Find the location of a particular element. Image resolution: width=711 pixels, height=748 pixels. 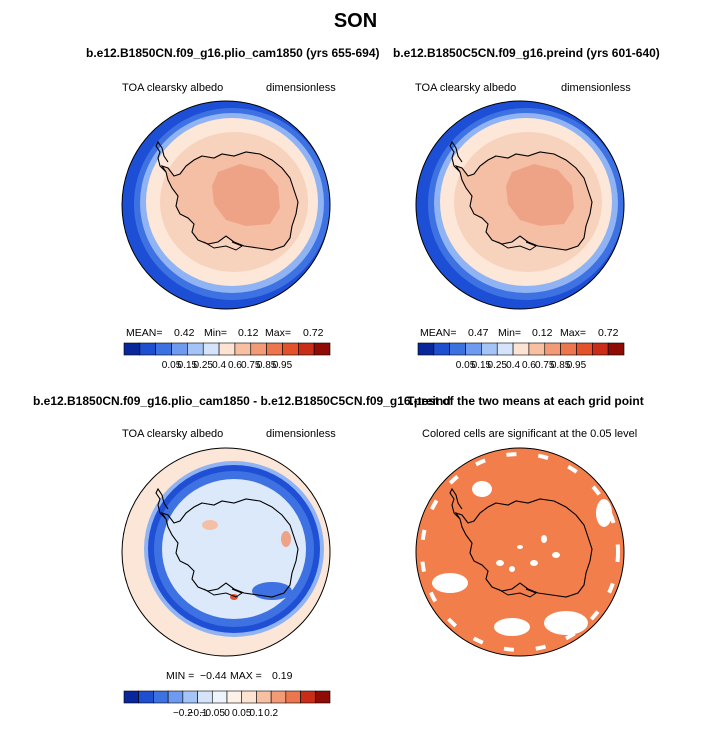

panel1-field-label: TOA clearsky albedo is located at coordinates (173, 88).